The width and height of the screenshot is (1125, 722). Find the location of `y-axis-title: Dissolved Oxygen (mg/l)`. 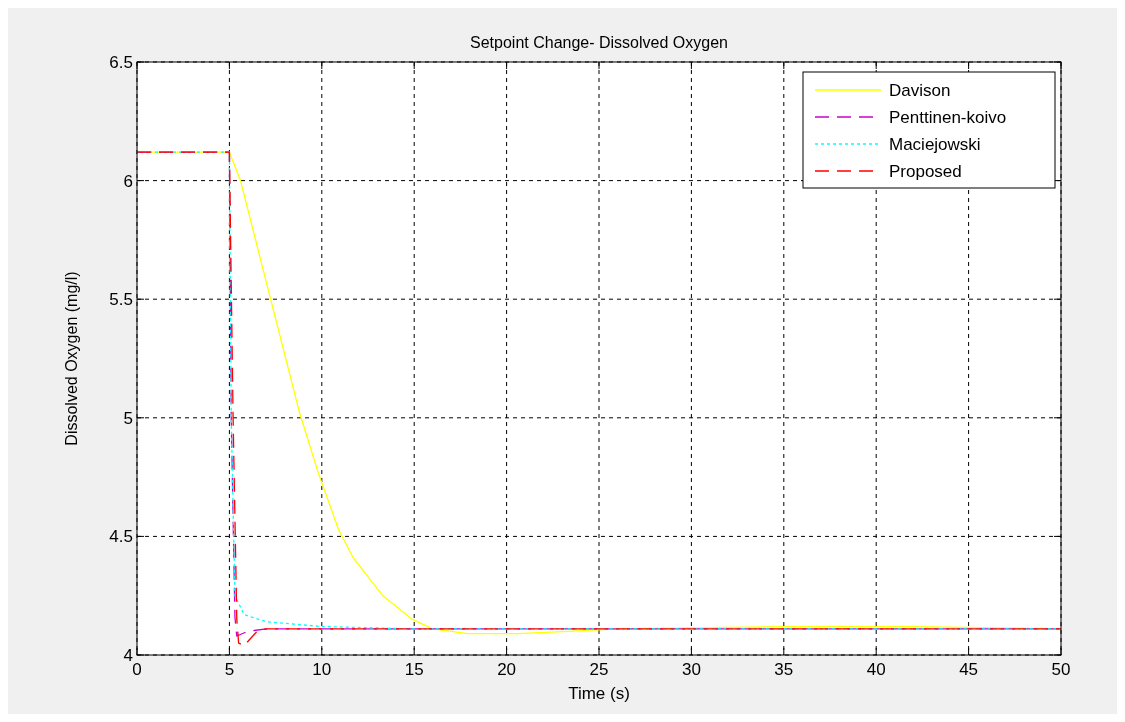

y-axis-title: Dissolved Oxygen (mg/l) is located at coordinates (71, 358).